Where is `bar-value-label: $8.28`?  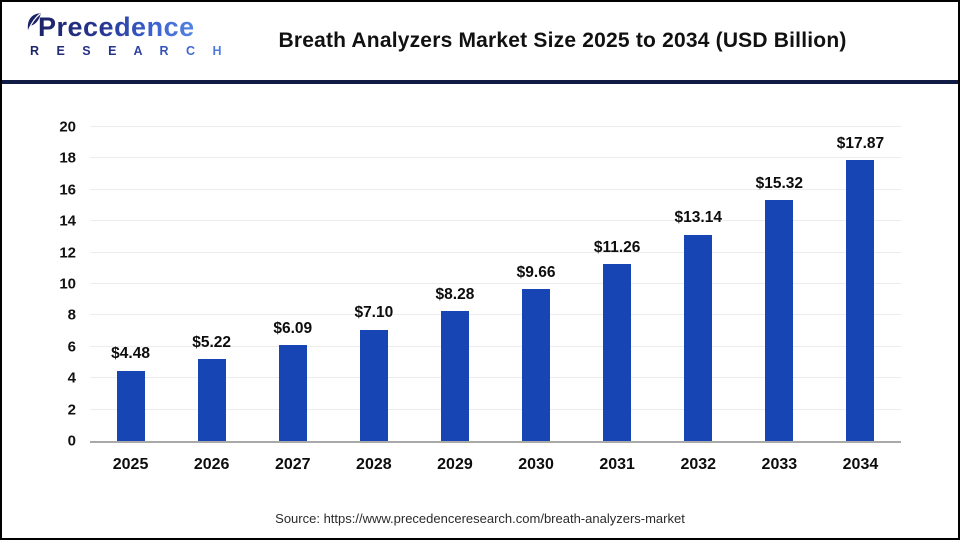
bar-value-label: $8.28 is located at coordinates (455, 294).